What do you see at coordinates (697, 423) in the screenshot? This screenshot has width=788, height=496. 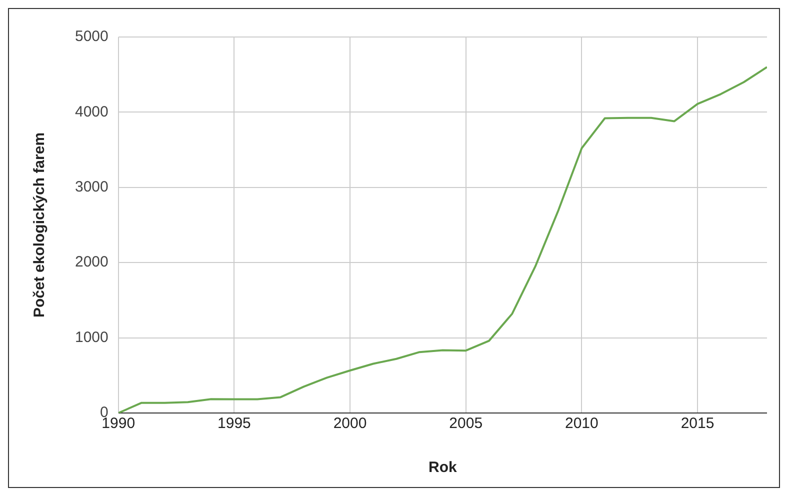 I see `x-tick-label: 2015` at bounding box center [697, 423].